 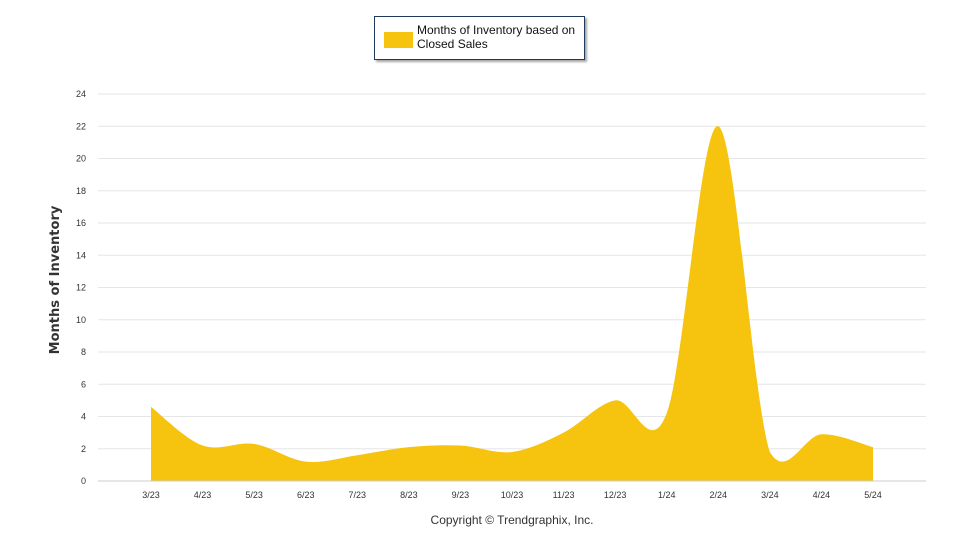 What do you see at coordinates (873, 495) in the screenshot?
I see `x-tick-label: 5/24` at bounding box center [873, 495].